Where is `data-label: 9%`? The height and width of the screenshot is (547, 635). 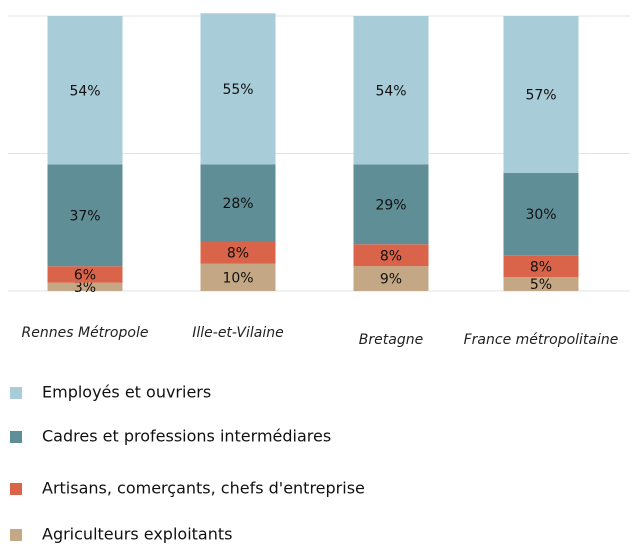 data-label: 9% is located at coordinates (391, 280).